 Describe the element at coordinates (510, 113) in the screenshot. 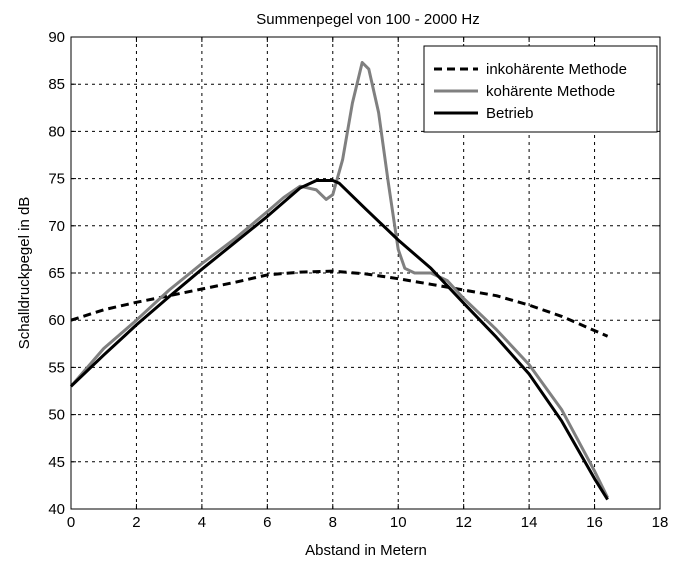

I see `legend-label: Betrieb` at that location.